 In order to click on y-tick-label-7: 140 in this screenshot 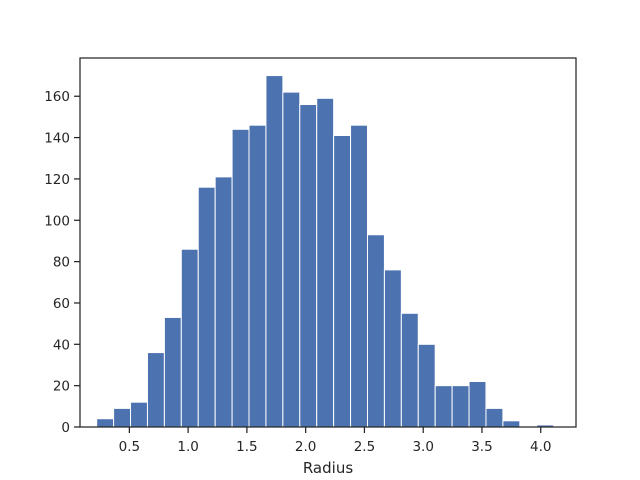, I will do `click(57, 139)`.